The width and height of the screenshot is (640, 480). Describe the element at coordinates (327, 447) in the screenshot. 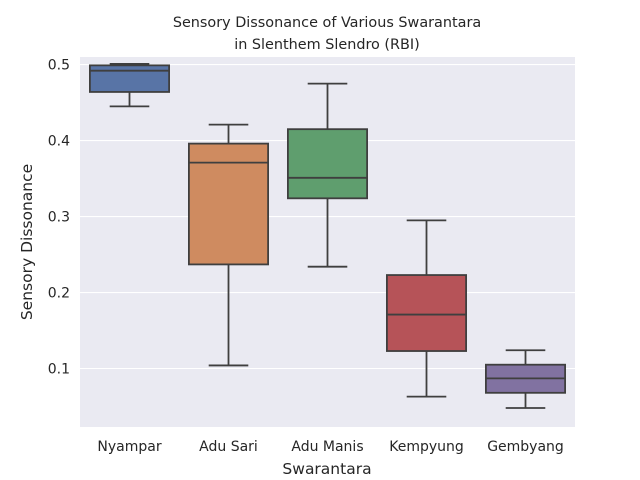

I see `x-tick-label: Adu Manis` at that location.